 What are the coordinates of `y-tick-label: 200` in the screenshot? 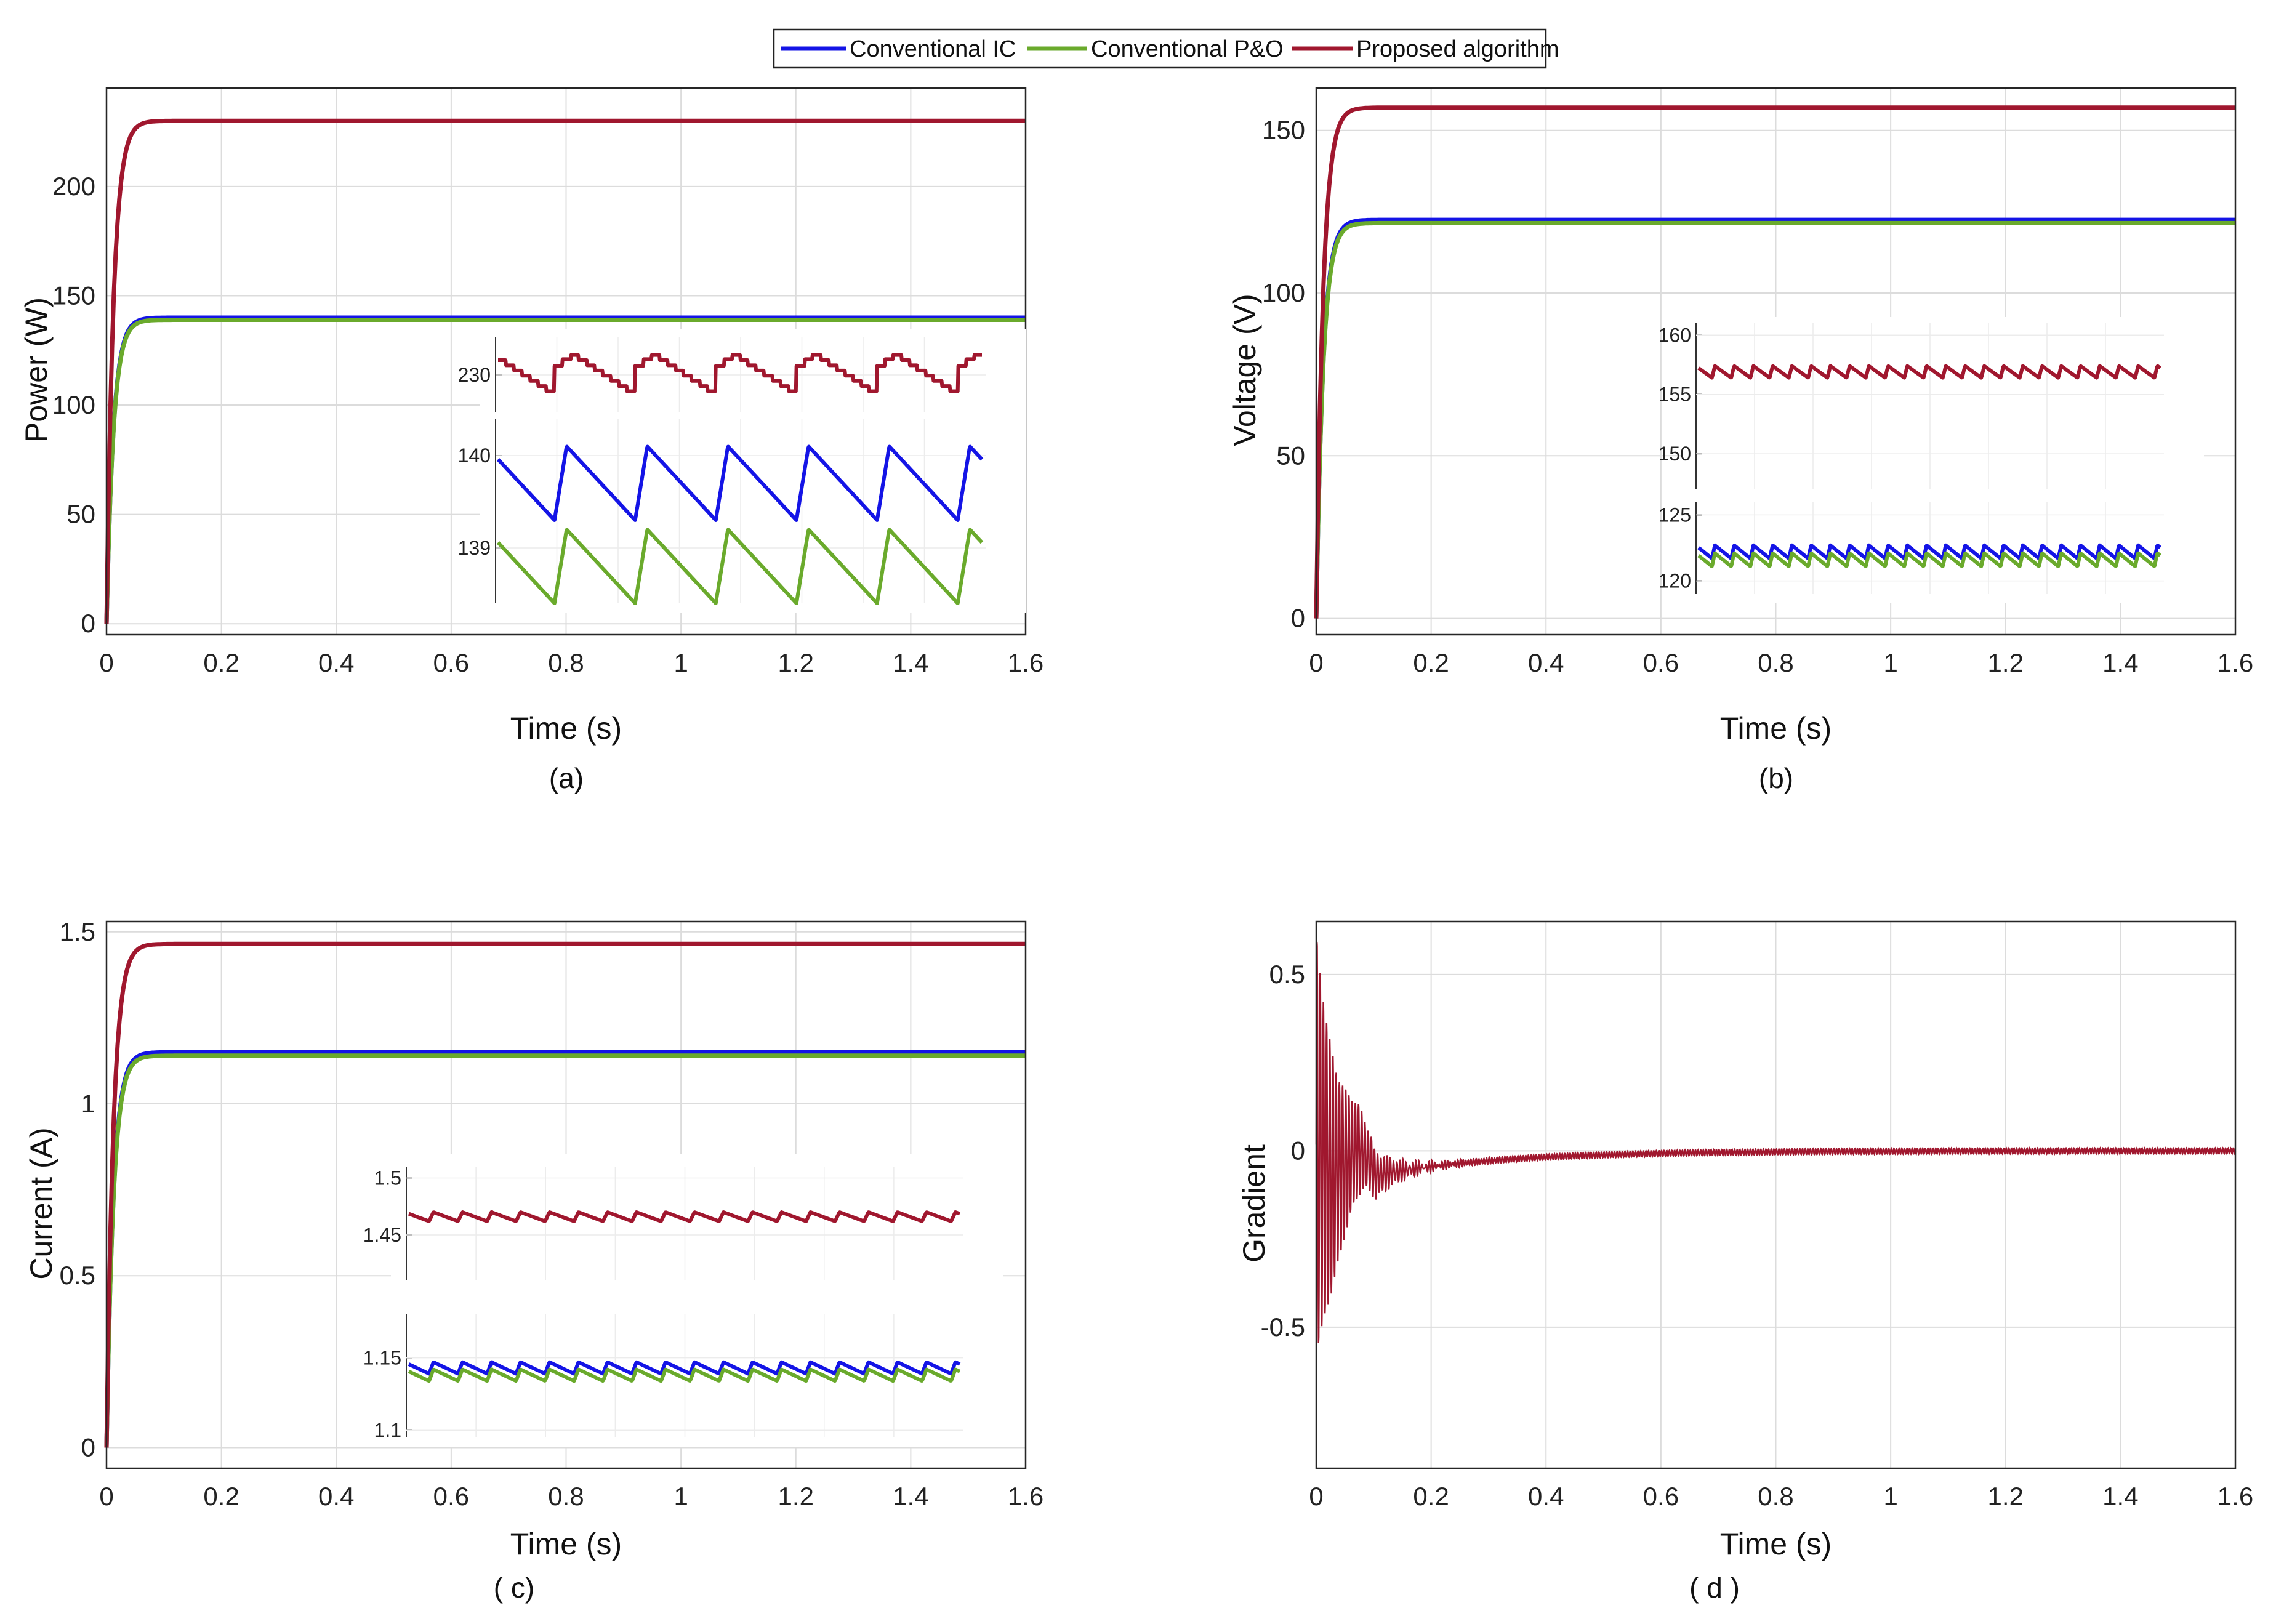 It's located at (74, 186).